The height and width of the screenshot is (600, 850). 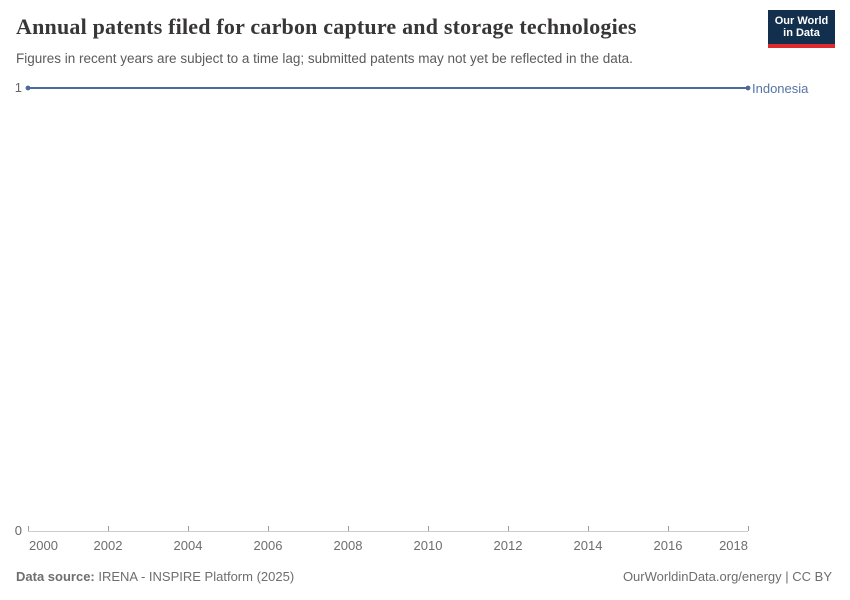 What do you see at coordinates (55, 576) in the screenshot?
I see `data-source-label: Data source:` at bounding box center [55, 576].